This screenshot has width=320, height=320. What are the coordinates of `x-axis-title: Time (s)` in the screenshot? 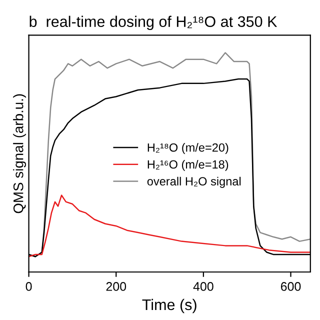 It's located at (169, 306).